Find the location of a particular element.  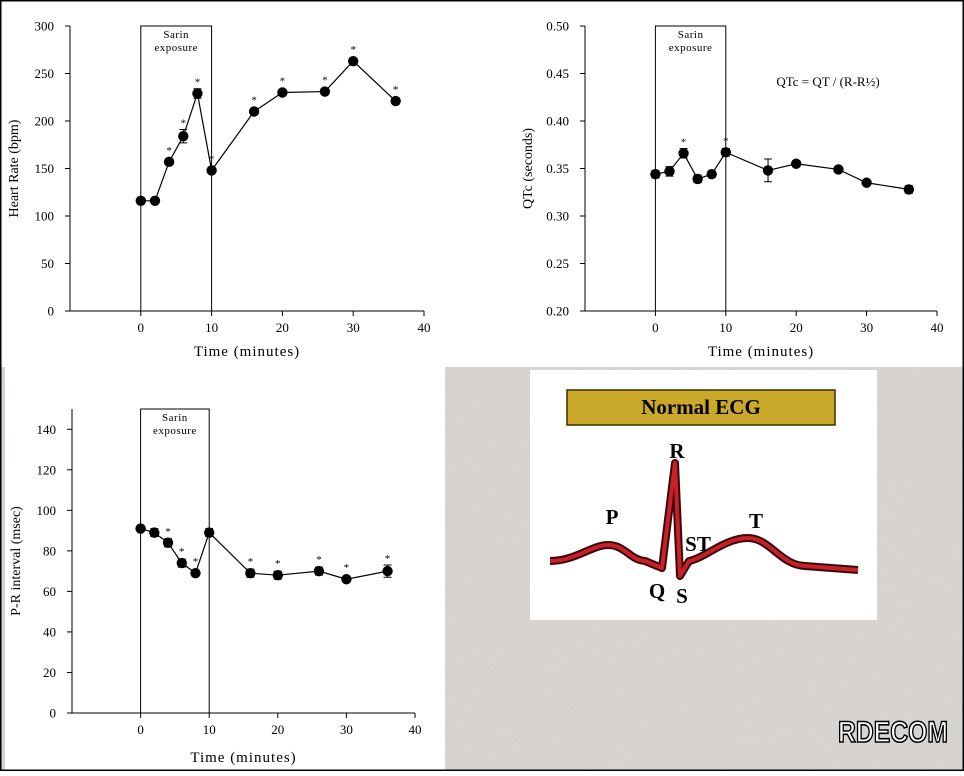

y-tick-label: 80 is located at coordinates (49, 550).